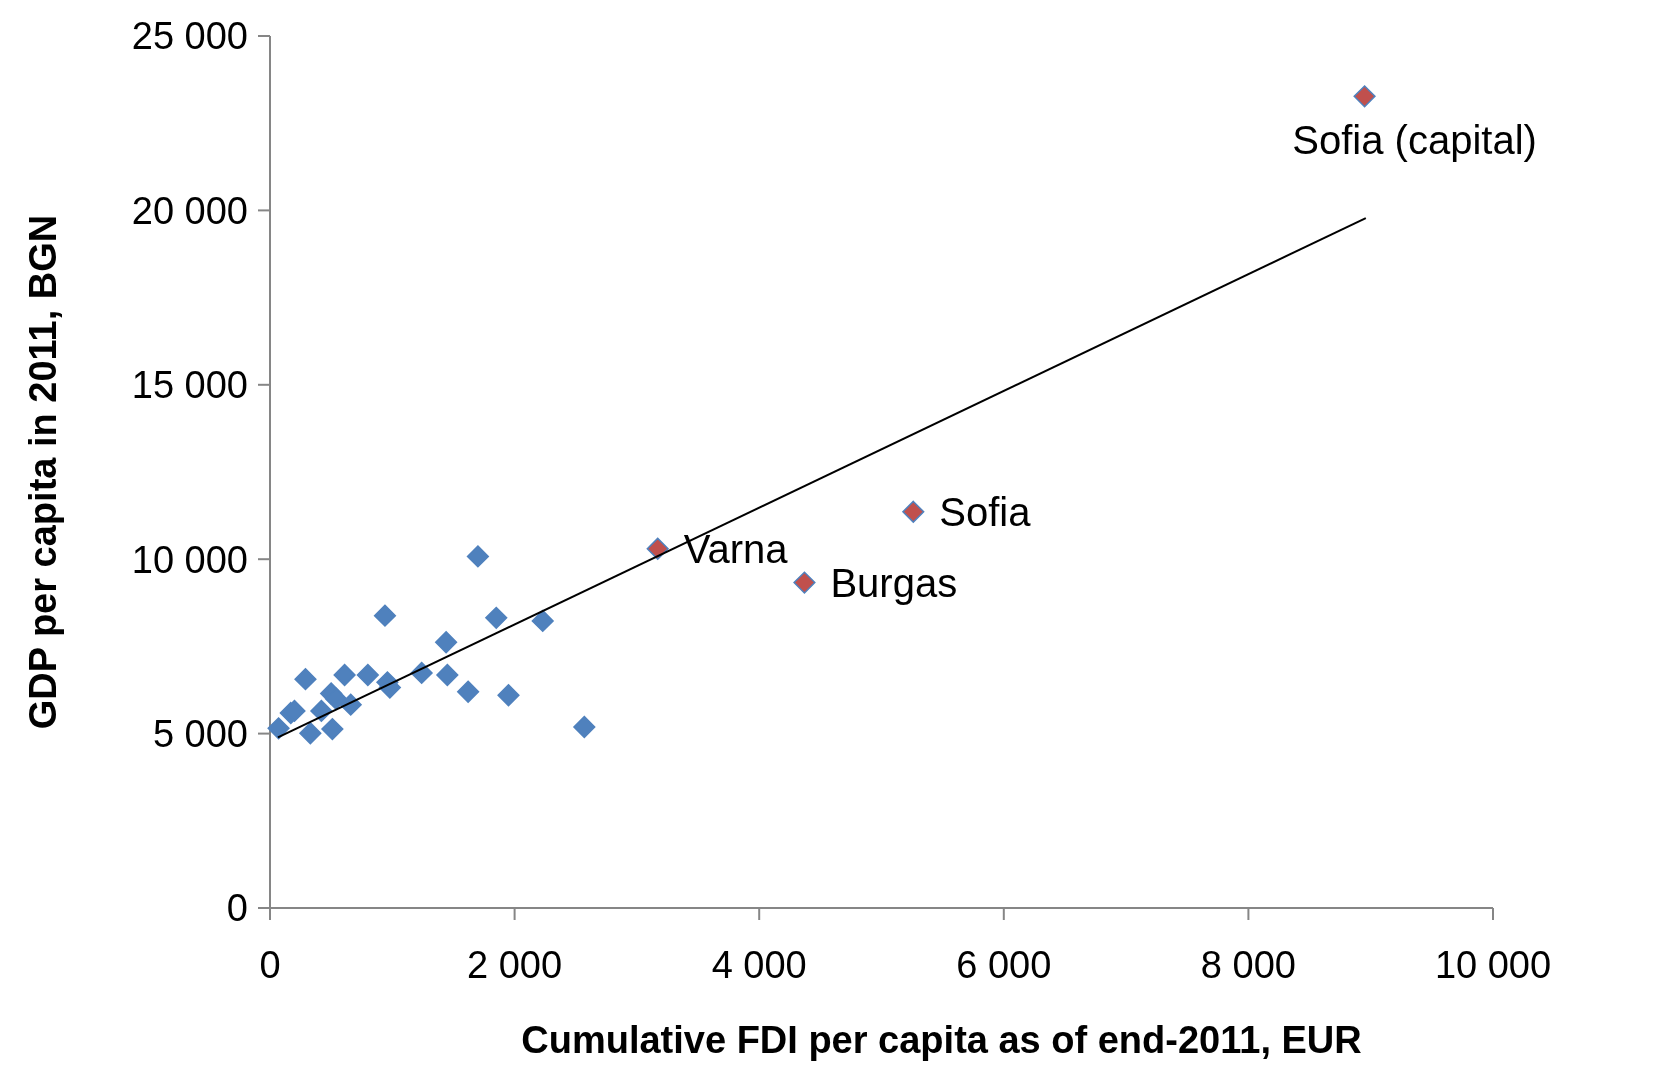  What do you see at coordinates (736, 548) in the screenshot?
I see `annotation: Varna` at bounding box center [736, 548].